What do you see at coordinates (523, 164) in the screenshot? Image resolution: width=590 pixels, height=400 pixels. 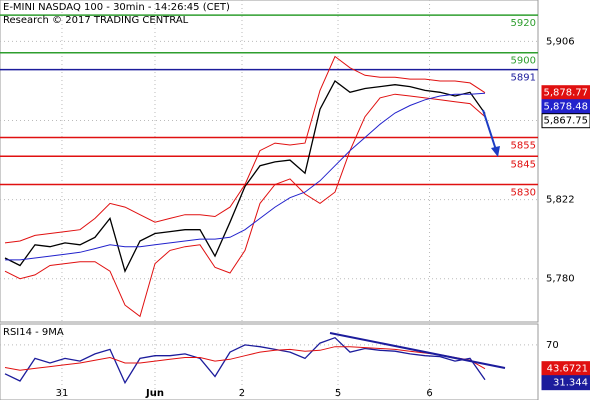 I see `level-label: 5845` at bounding box center [523, 164].